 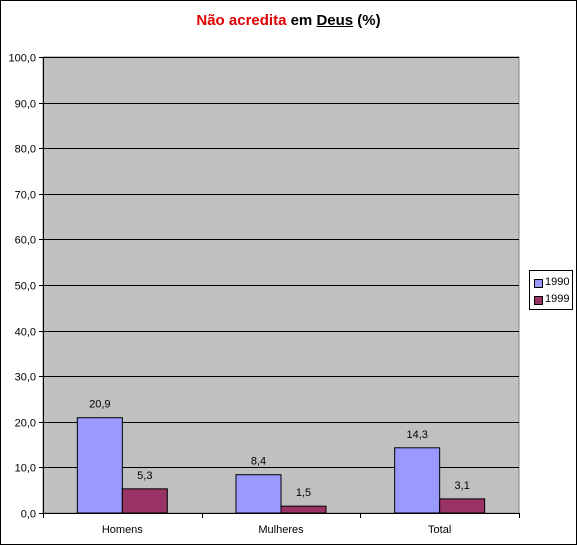 What do you see at coordinates (281, 530) in the screenshot?
I see `x-category-label: Mulheres` at bounding box center [281, 530].